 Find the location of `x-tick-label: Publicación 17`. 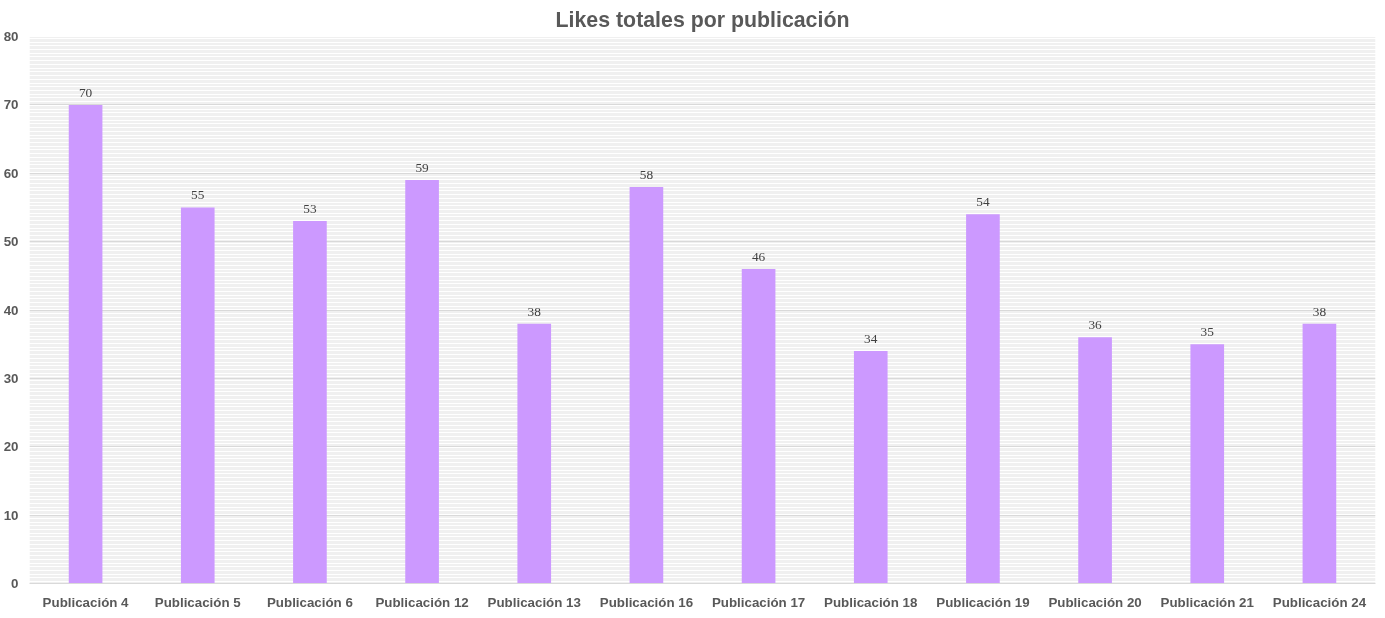

x-tick-label: Publicación 17 is located at coordinates (758, 602).